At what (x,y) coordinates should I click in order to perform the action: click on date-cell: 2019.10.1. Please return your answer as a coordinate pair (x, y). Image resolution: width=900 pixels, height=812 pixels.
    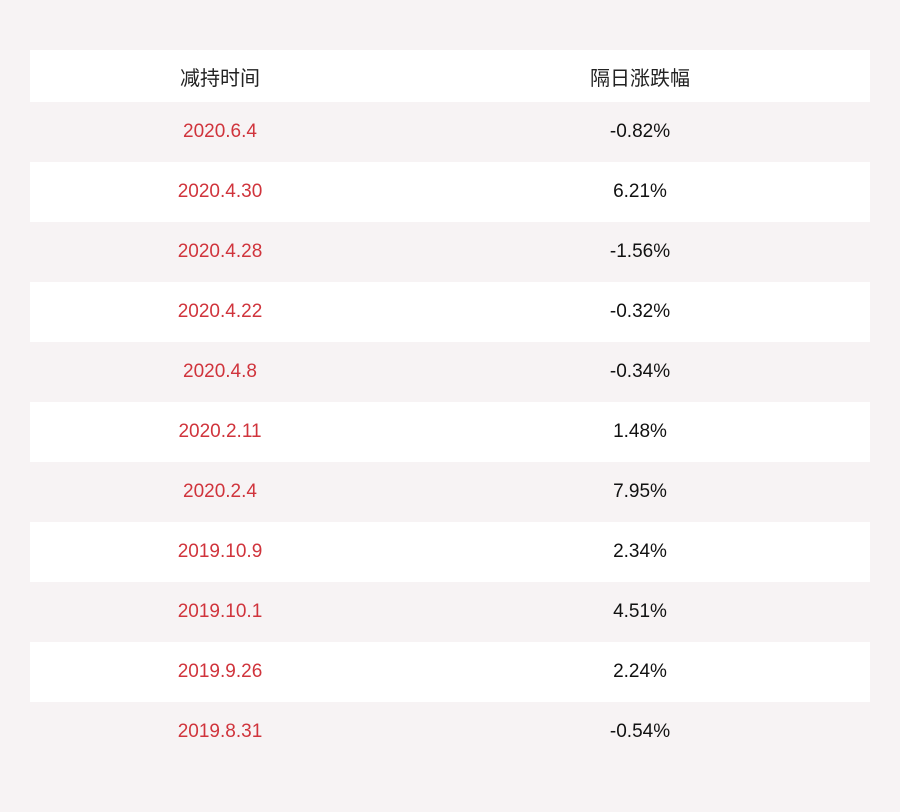
    Looking at the image, I should click on (220, 611).